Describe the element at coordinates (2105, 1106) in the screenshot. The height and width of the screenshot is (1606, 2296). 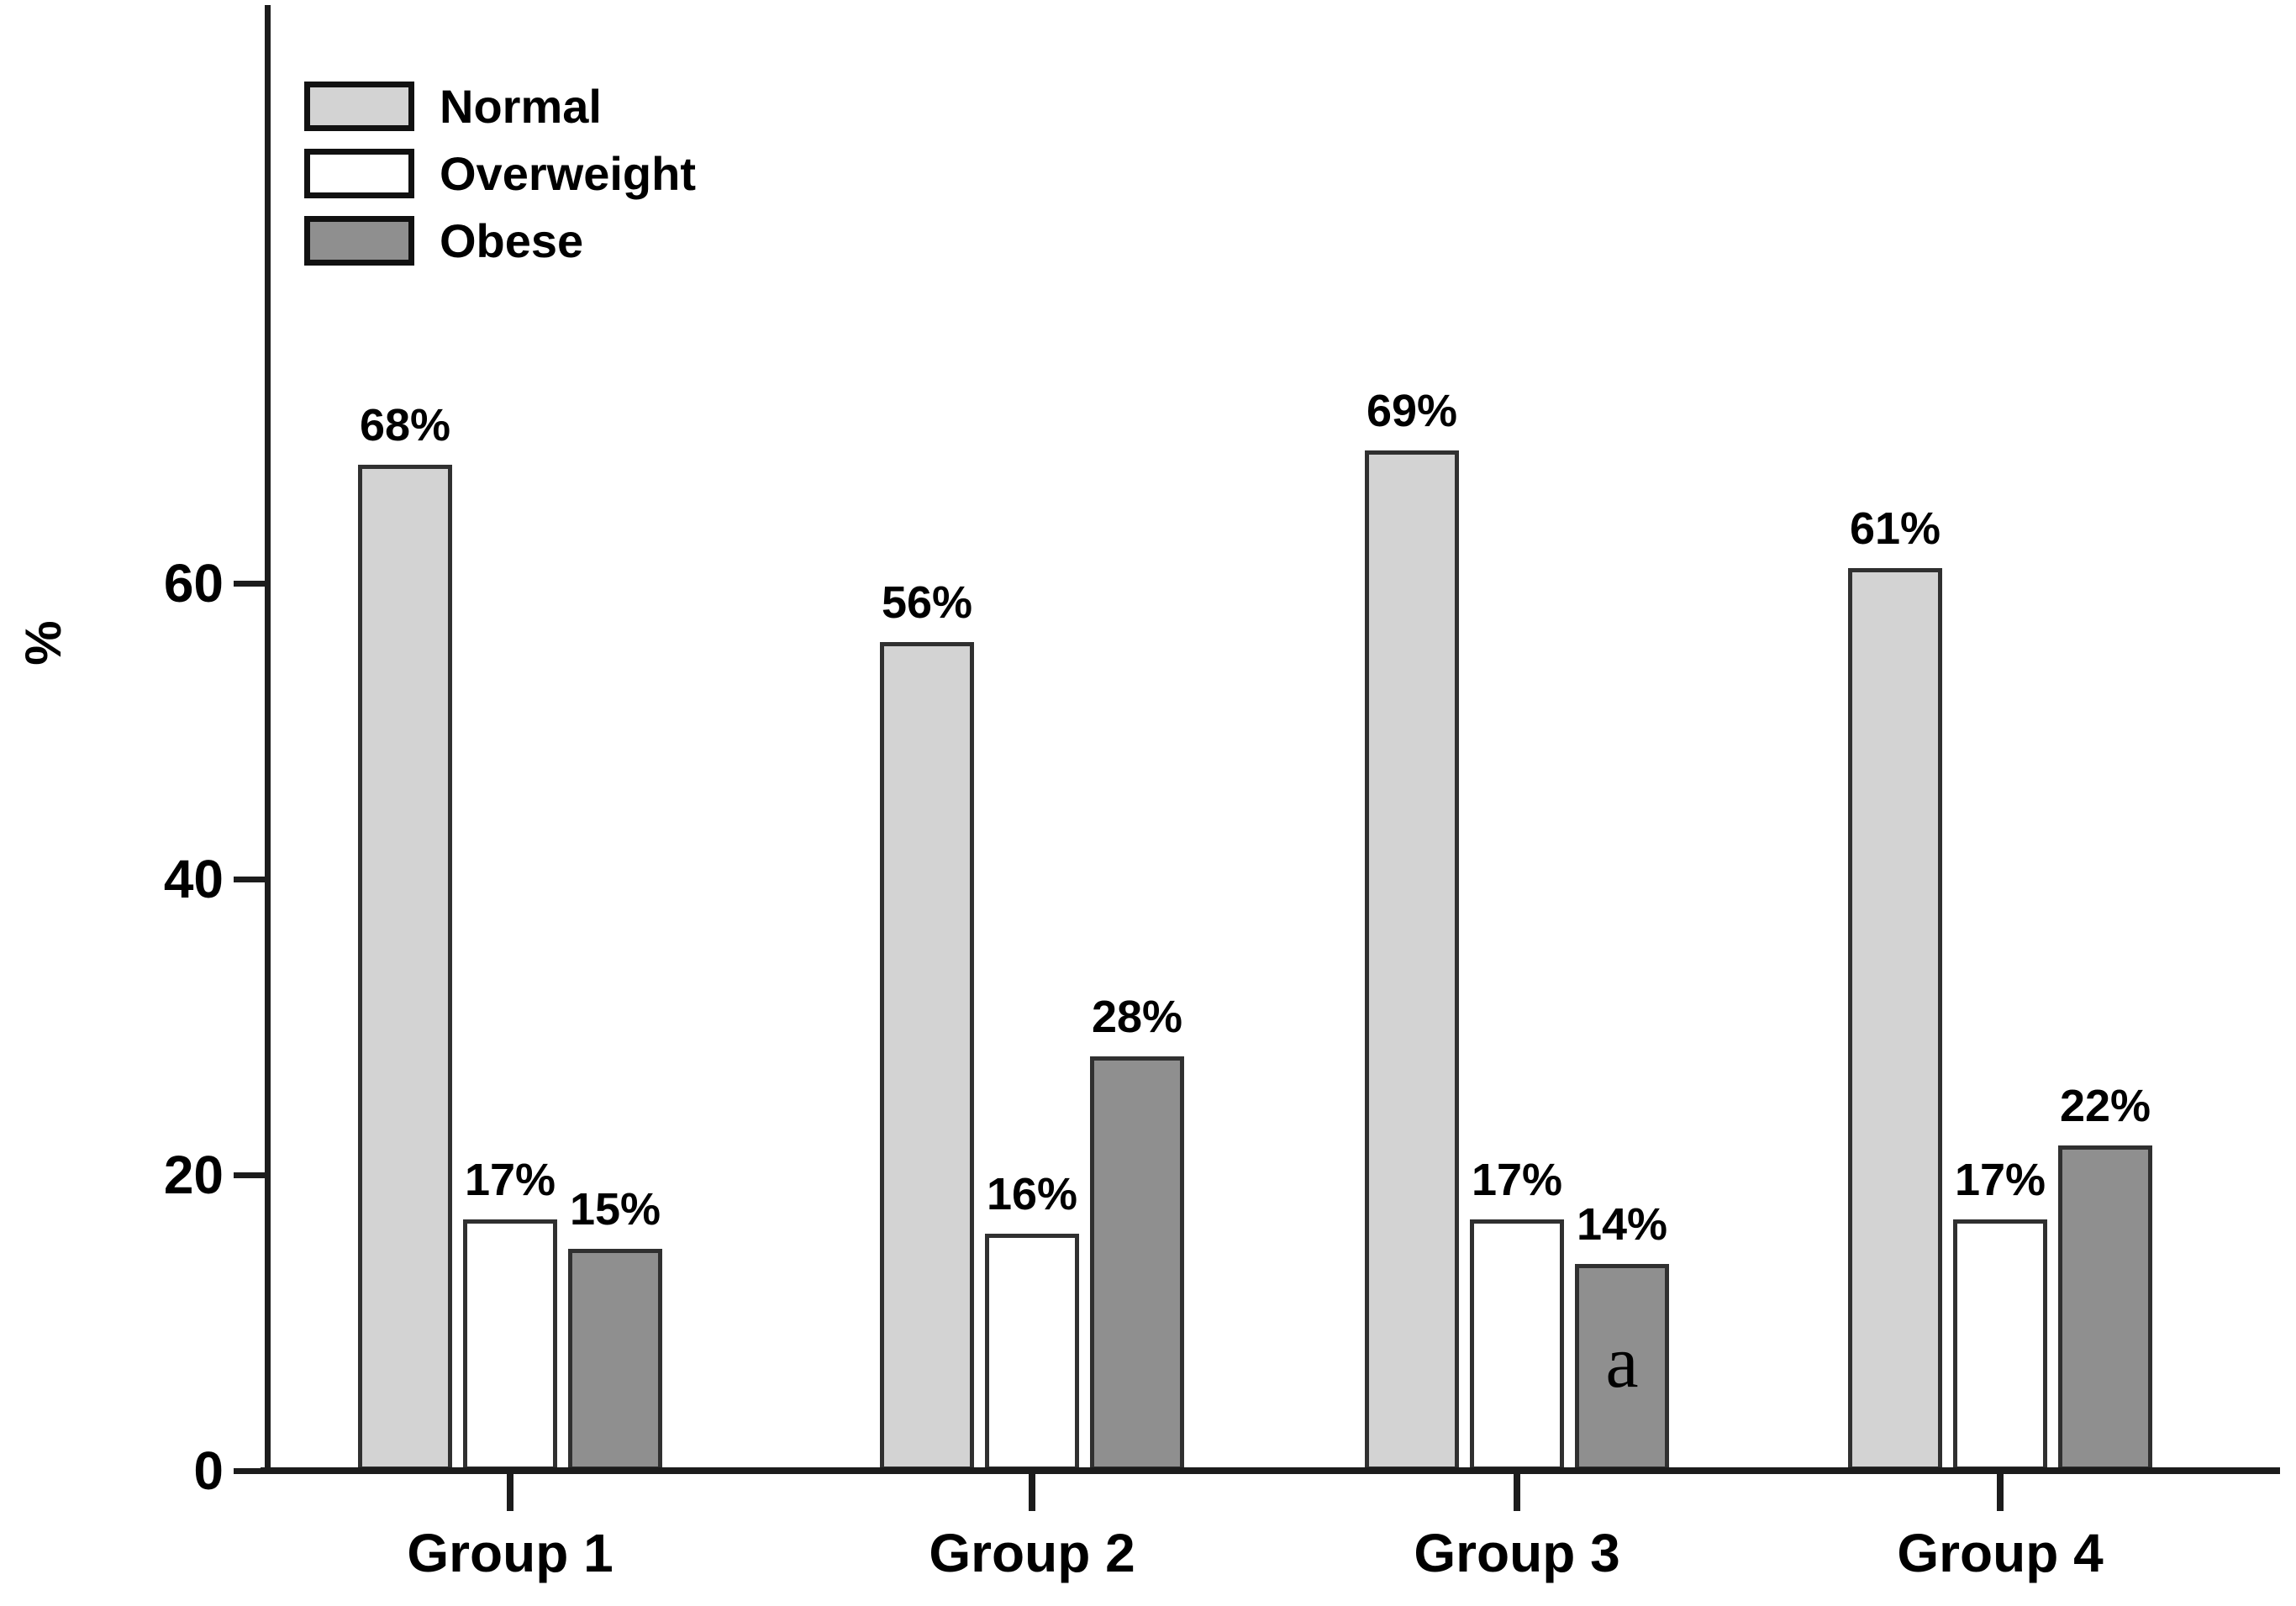
I see `bar-value-label: 22%` at that location.